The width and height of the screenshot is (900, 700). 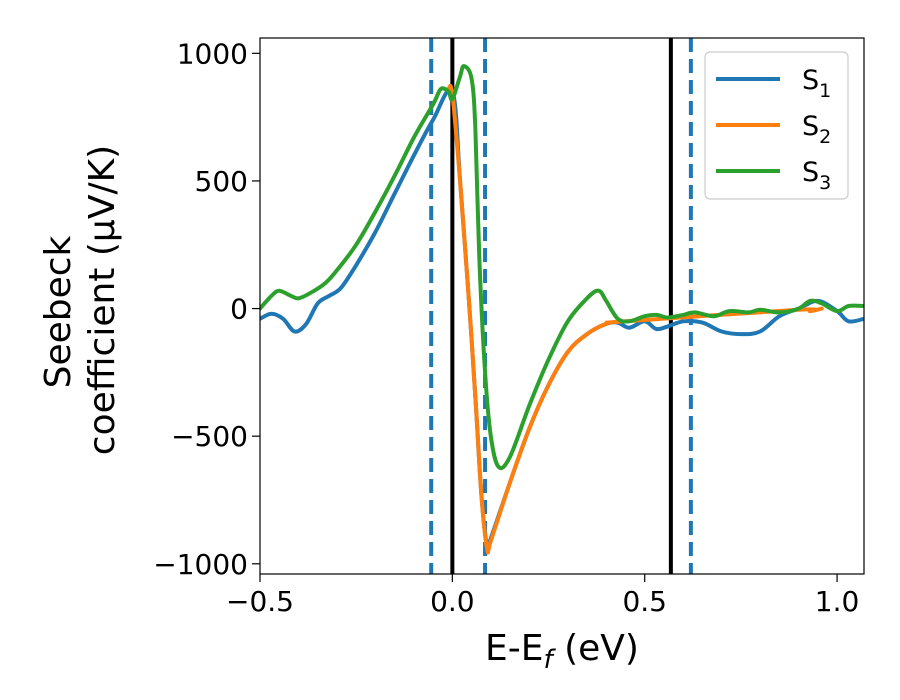 I want to click on y-axis-title-line2: coefficient (μV/K), so click(x=102, y=300).